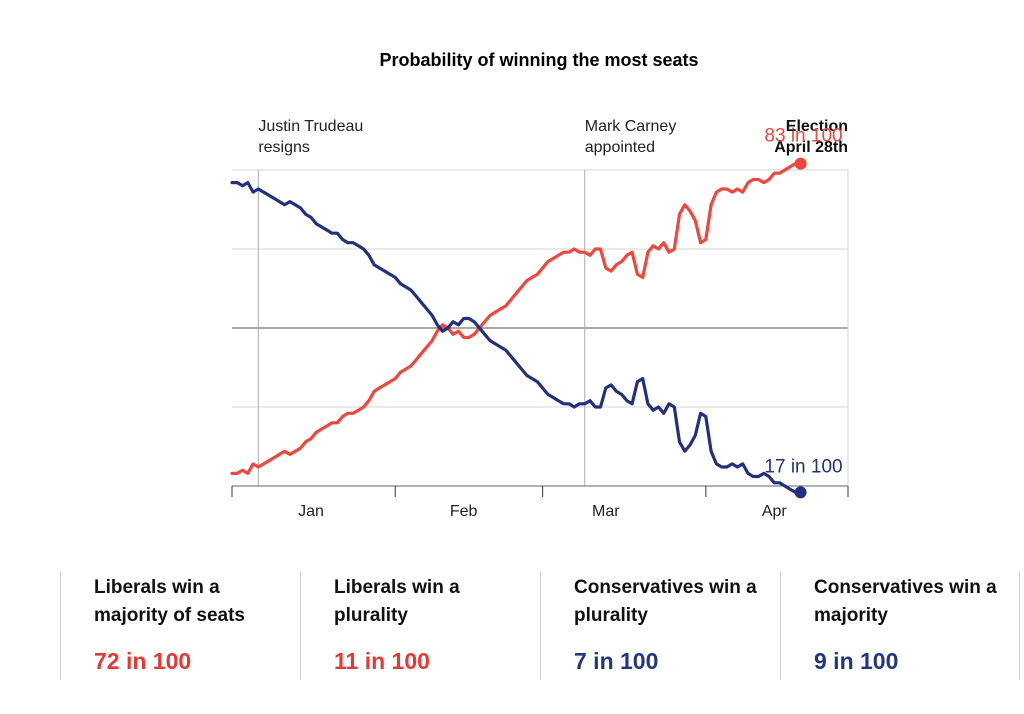 This screenshot has width=1024, height=714. Describe the element at coordinates (803, 136) in the screenshot. I see `series-end-label: 83 in 100` at that location.